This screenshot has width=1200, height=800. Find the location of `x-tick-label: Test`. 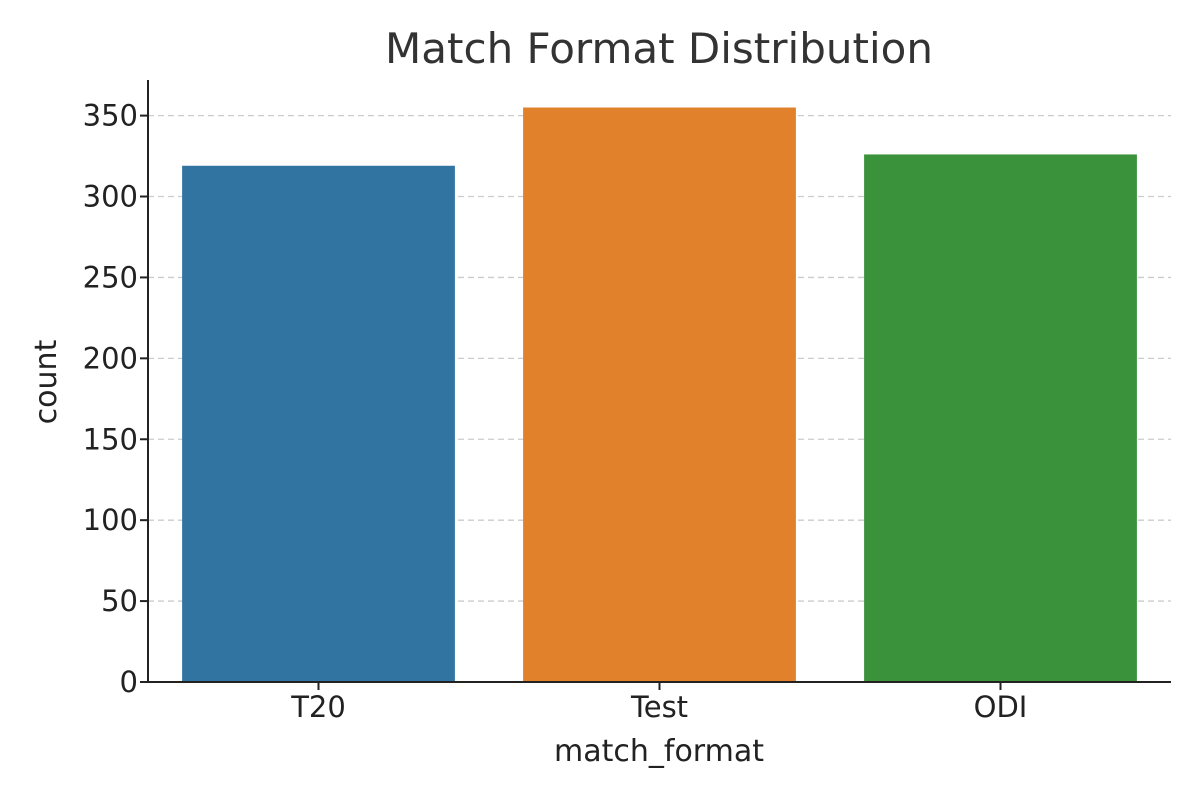

x-tick-label: Test is located at coordinates (659, 707).